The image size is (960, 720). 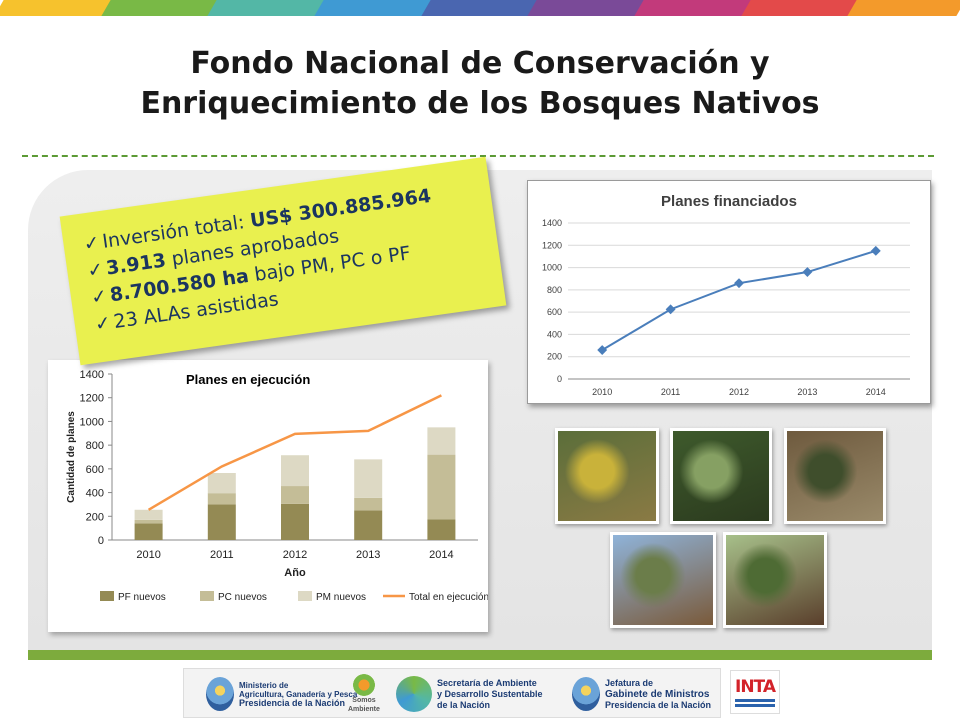 I want to click on legend-label: Total en ejecución, so click(x=448, y=597).